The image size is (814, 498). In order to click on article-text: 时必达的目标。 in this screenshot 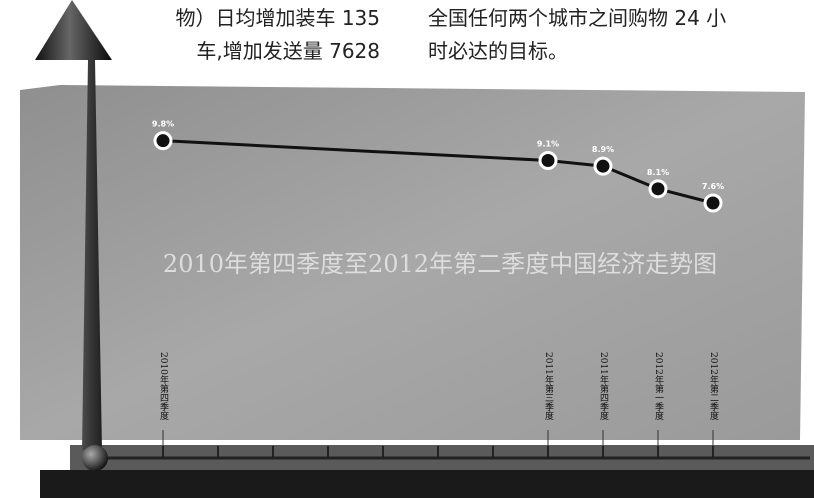, I will do `click(498, 51)`.